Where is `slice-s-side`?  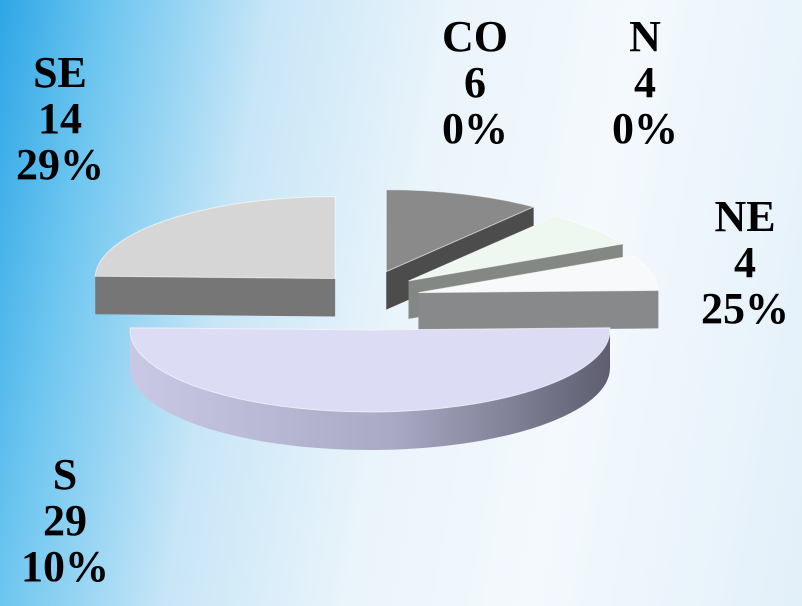 slice-s-side is located at coordinates (370, 390).